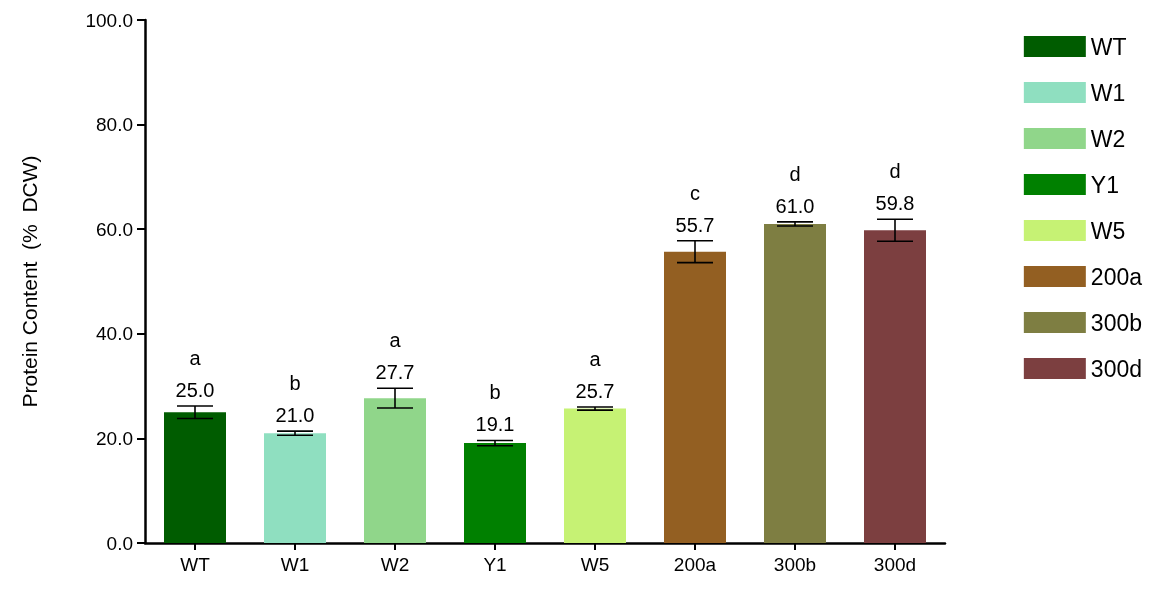 This screenshot has width=1167, height=592. Describe the element at coordinates (795, 564) in the screenshot. I see `x-tick-label: 300b` at that location.